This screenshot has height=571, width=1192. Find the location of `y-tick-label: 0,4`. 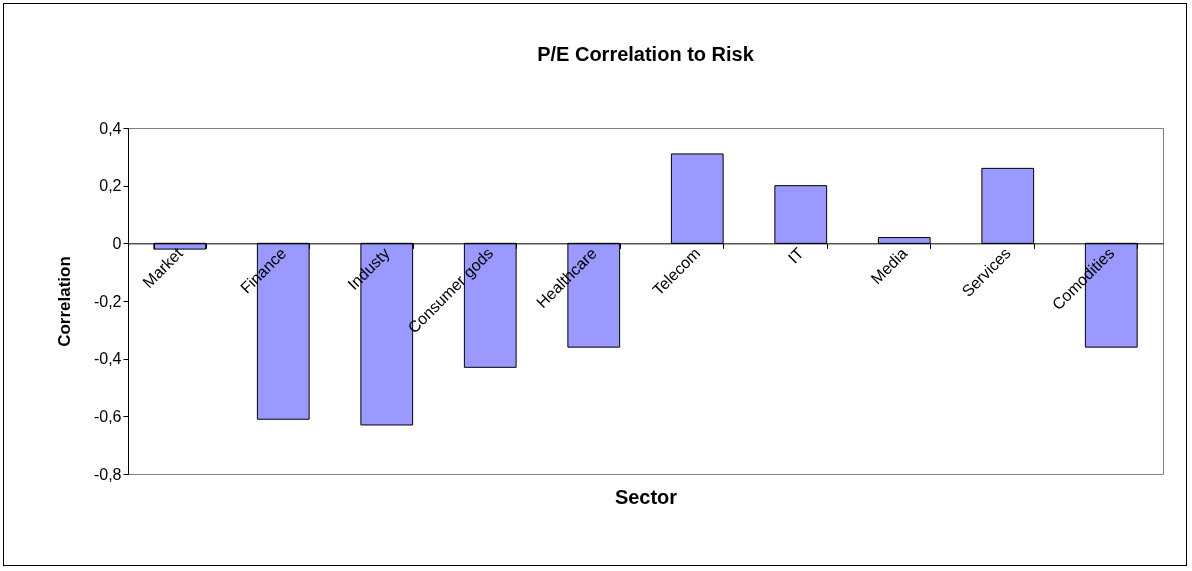

y-tick-label: 0,4 is located at coordinates (110, 128).